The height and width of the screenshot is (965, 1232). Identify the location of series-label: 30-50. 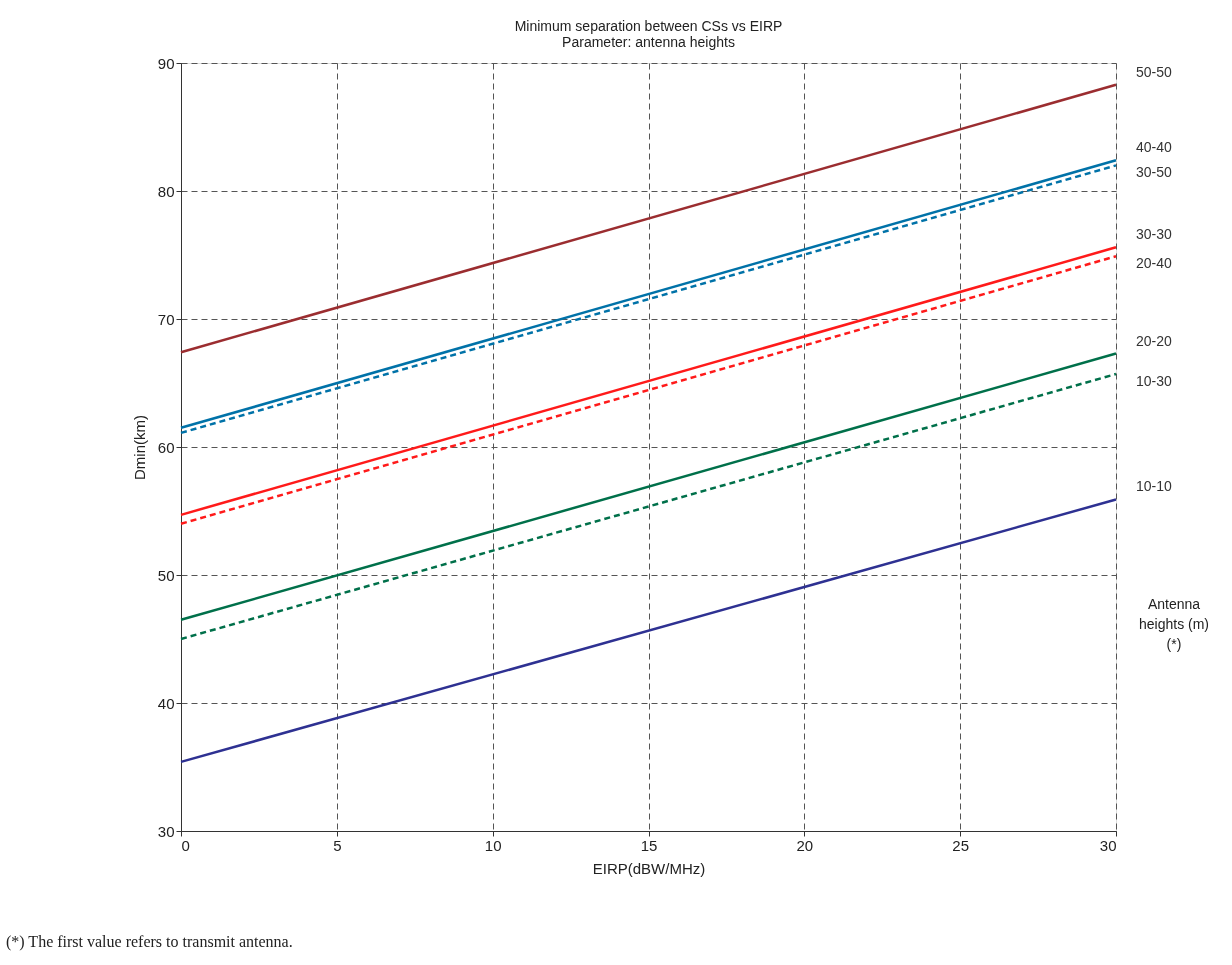
(1154, 172).